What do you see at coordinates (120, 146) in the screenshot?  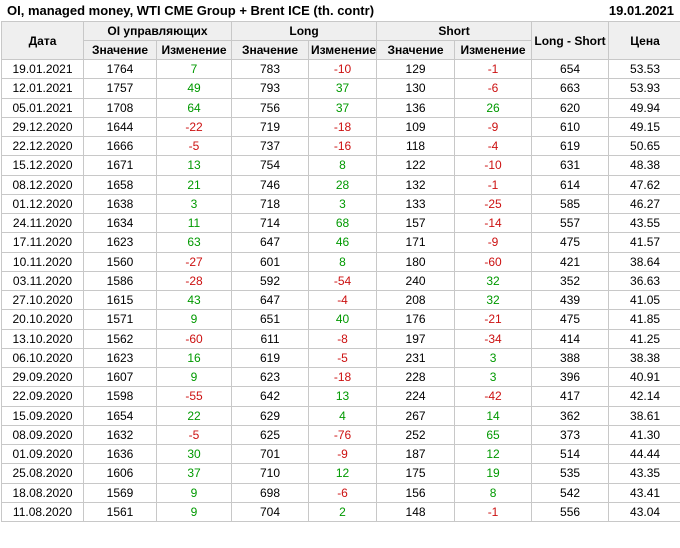 I see `cell-oi-value: 1666` at bounding box center [120, 146].